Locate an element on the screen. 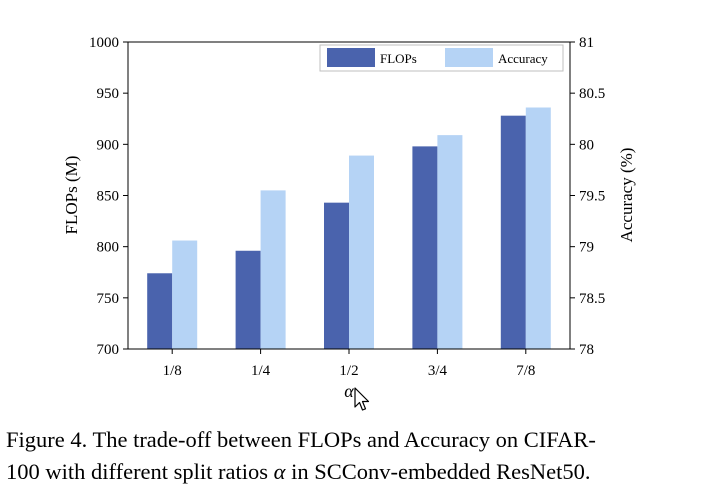 The width and height of the screenshot is (707, 492). left-tick-label: 800 is located at coordinates (108, 248).